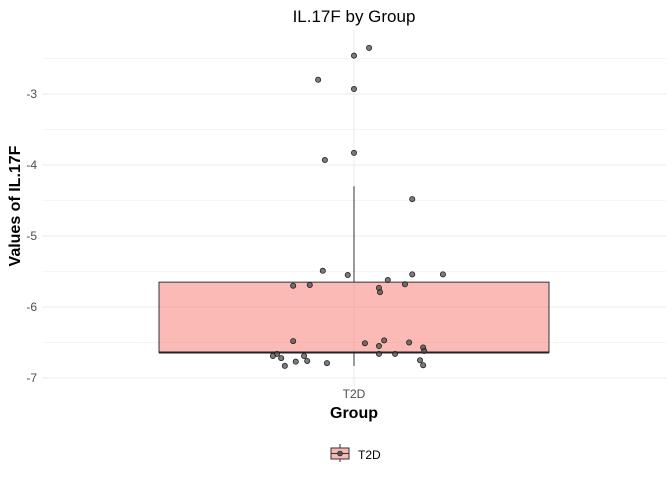 The image size is (672, 485). Describe the element at coordinates (31, 165) in the screenshot. I see `y-tick-label: -4` at that location.